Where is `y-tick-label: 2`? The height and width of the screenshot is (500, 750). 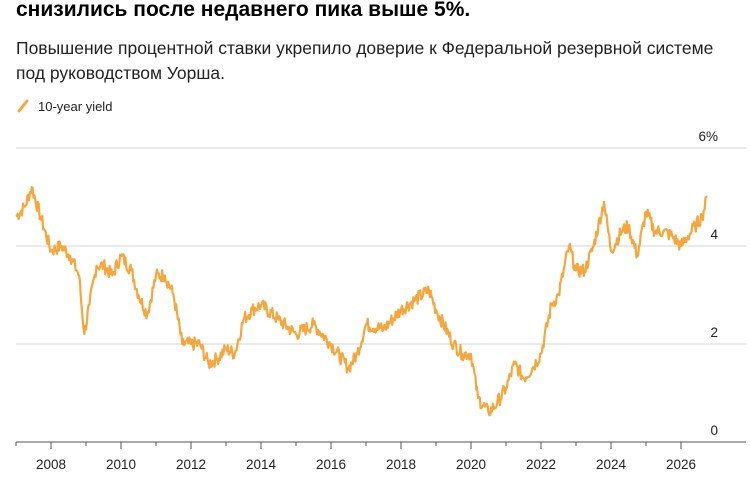
y-tick-label: 2 is located at coordinates (714, 332).